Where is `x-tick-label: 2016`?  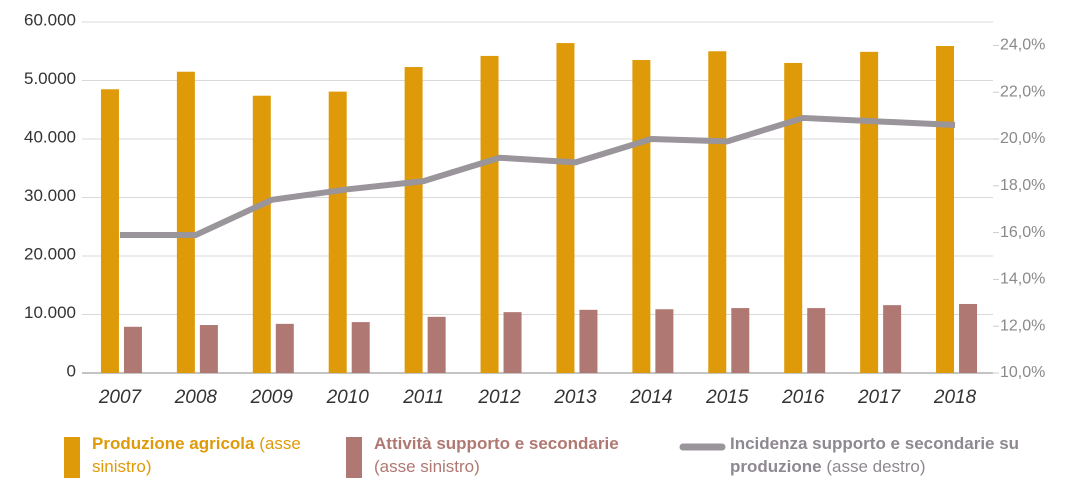 x-tick-label: 2016 is located at coordinates (803, 397).